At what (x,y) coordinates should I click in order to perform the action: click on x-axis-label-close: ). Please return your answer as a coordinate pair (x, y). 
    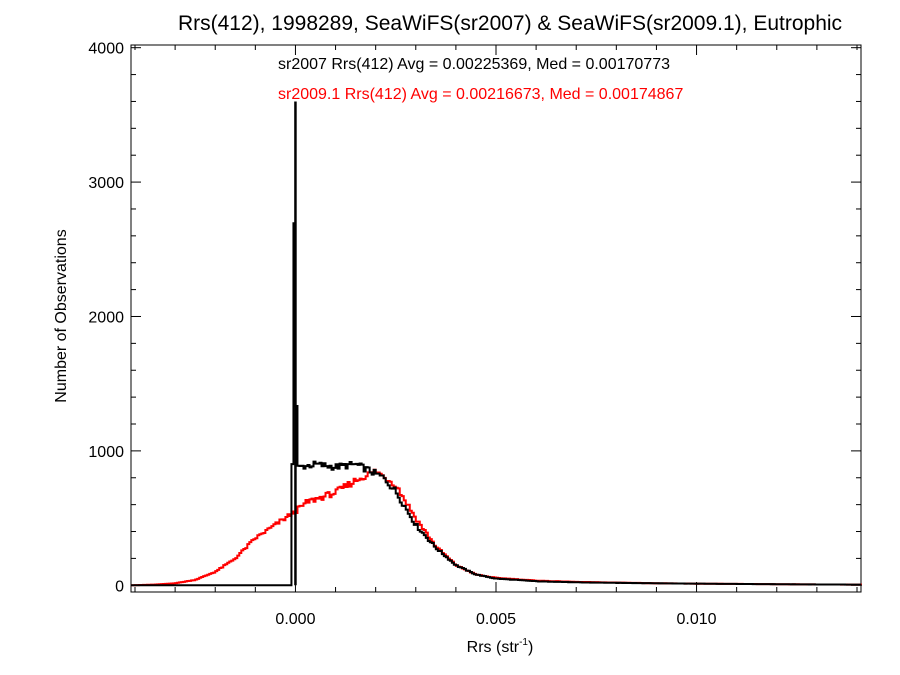
    Looking at the image, I should click on (530, 647).